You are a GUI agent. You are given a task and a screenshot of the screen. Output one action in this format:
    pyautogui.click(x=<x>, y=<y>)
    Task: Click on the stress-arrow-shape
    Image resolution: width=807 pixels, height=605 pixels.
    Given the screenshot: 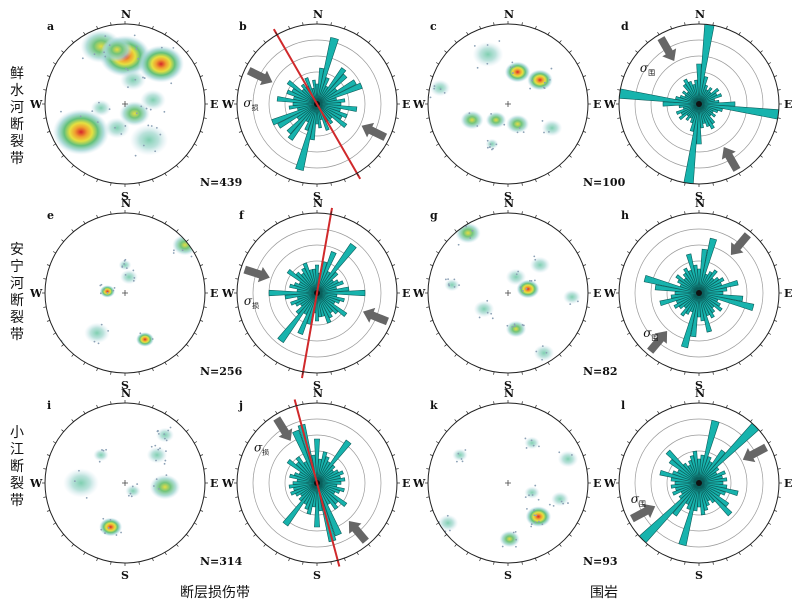 What is the action you would take?
    pyautogui.click(x=657, y=342)
    